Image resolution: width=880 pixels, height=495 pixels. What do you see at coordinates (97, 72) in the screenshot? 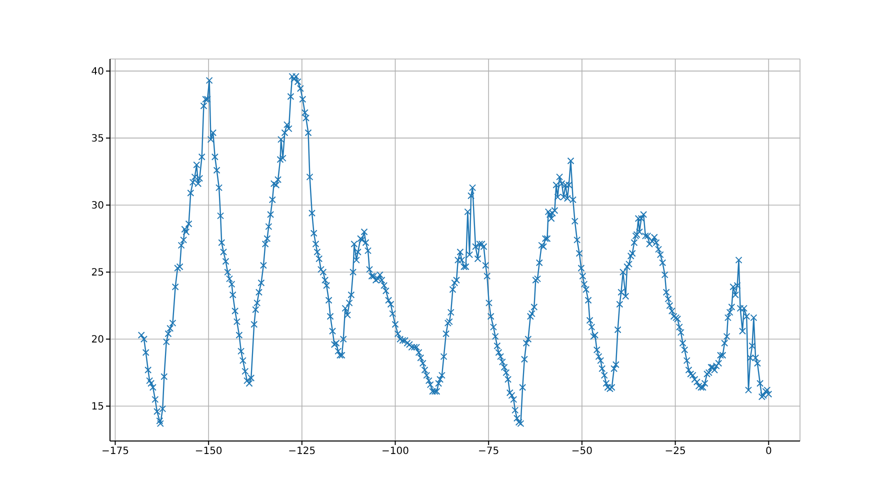
I see `y-tick-label: 40` at bounding box center [97, 72].